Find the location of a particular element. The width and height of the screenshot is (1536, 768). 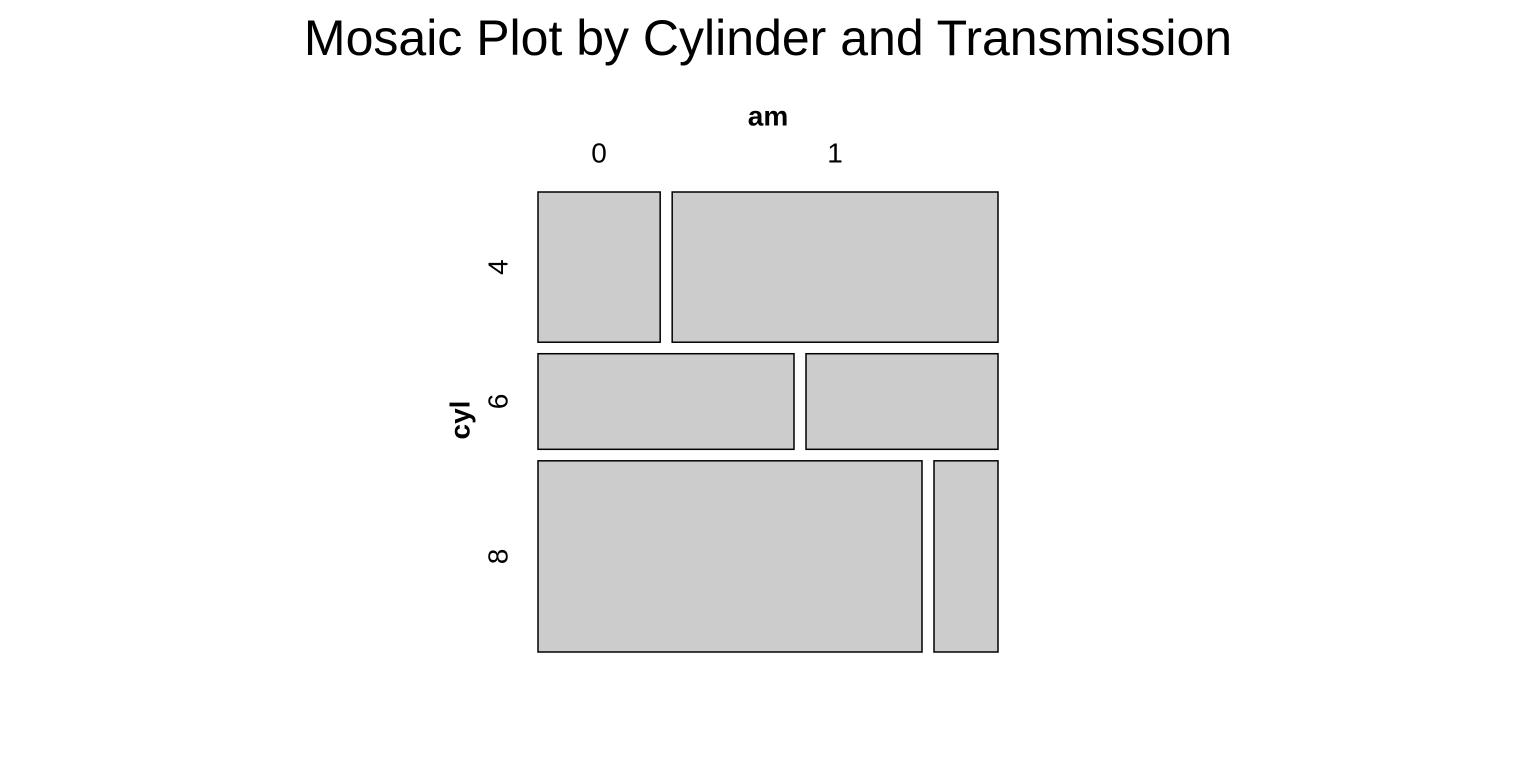

x-axis-title: am is located at coordinates (768, 115).